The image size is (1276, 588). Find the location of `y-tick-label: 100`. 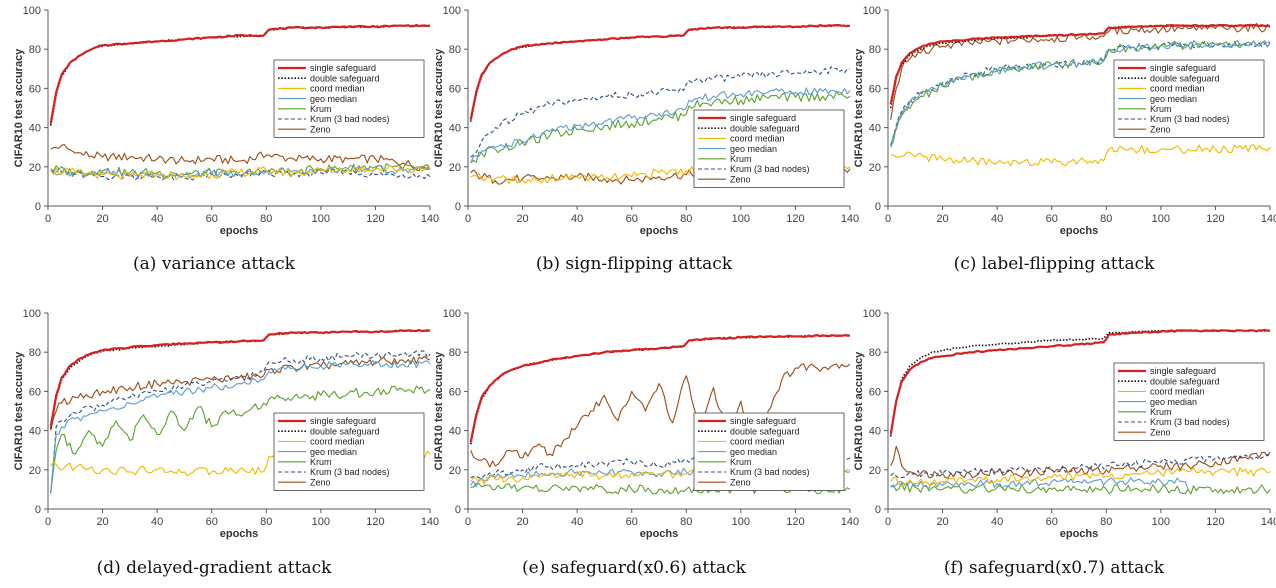

y-tick-label: 100 is located at coordinates (872, 11).